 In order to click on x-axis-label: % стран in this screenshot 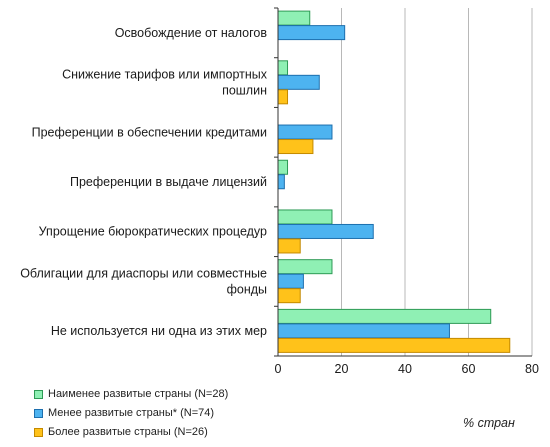, I will do `click(489, 423)`.